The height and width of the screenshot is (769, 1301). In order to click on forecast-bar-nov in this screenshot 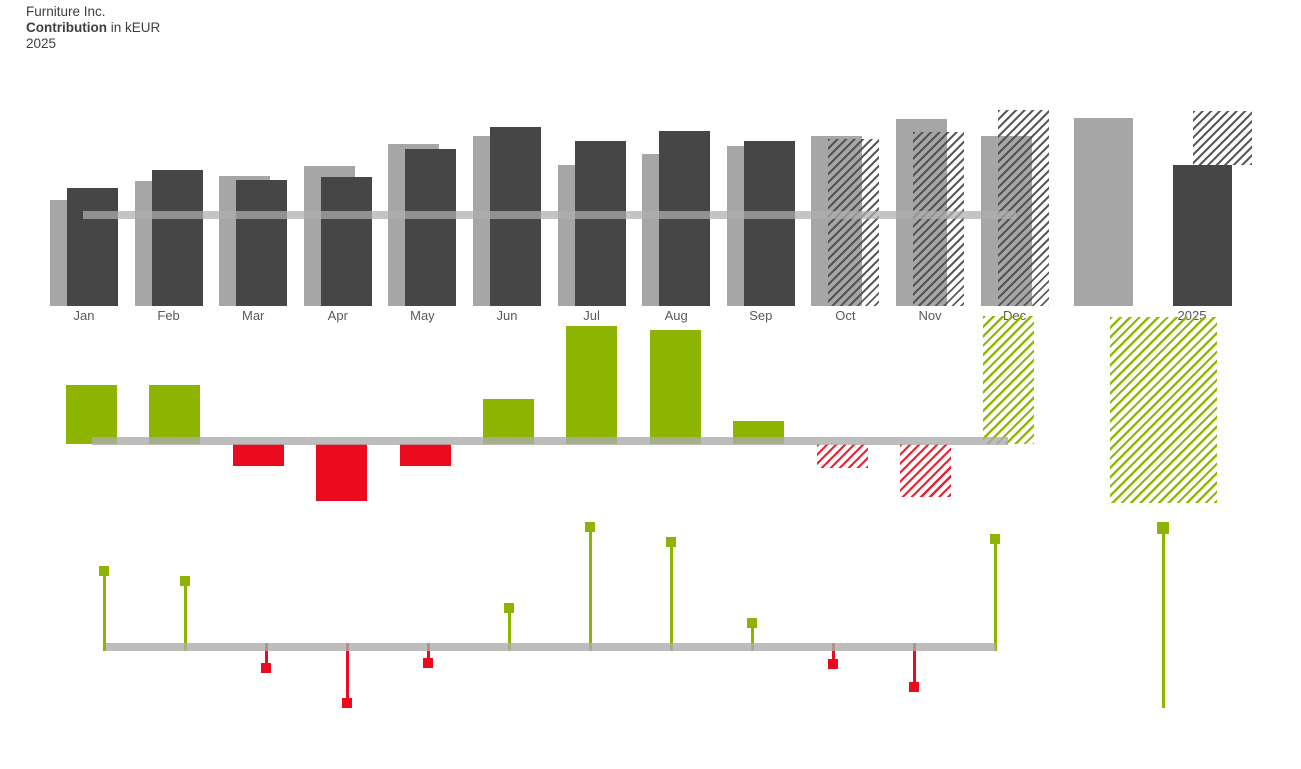, I will do `click(938, 219)`.